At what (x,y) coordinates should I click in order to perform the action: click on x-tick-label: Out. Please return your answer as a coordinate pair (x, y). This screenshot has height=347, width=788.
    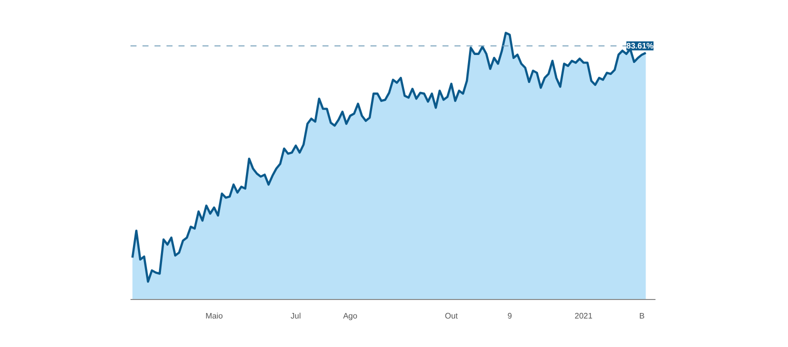
    Looking at the image, I should click on (451, 316).